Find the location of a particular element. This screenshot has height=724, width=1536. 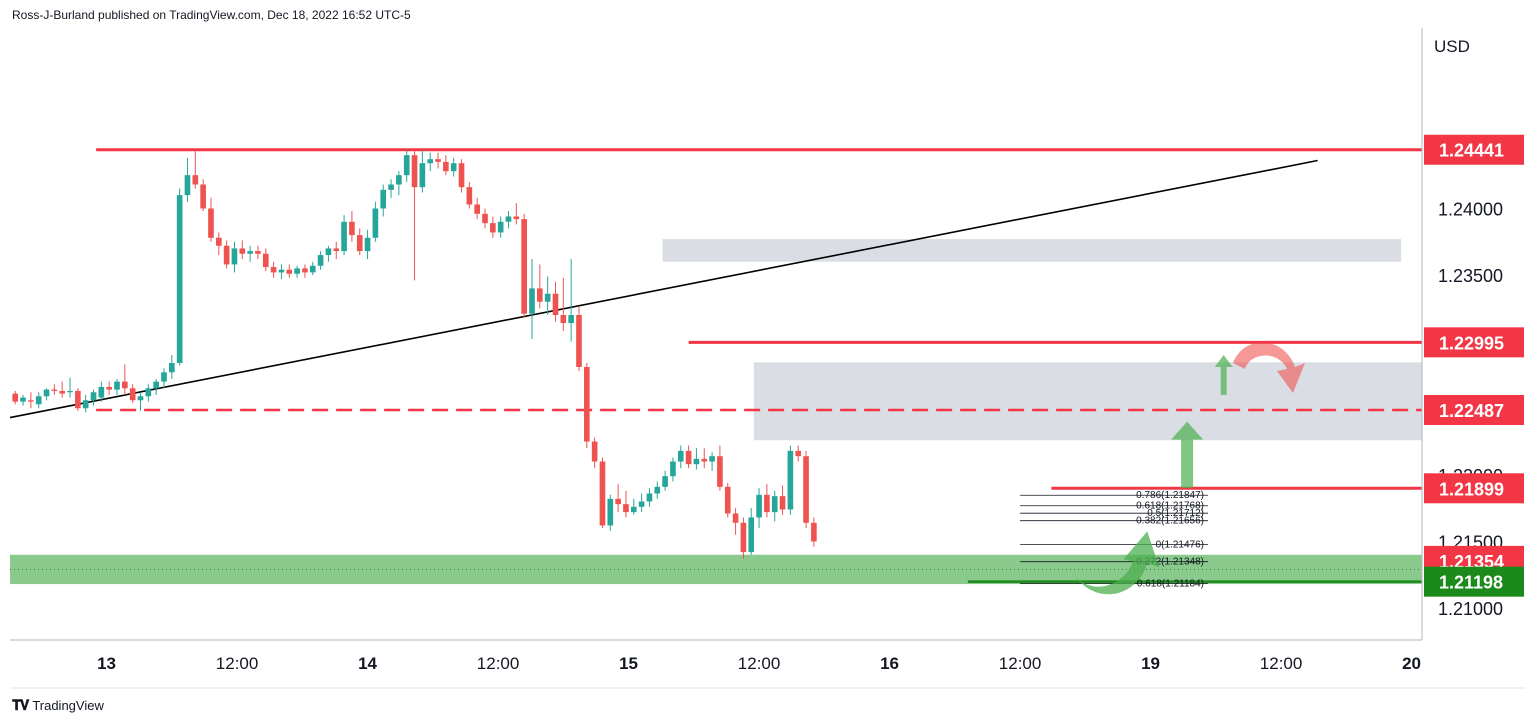

green-curved-up-arrow-icon is located at coordinates (1115, 563).